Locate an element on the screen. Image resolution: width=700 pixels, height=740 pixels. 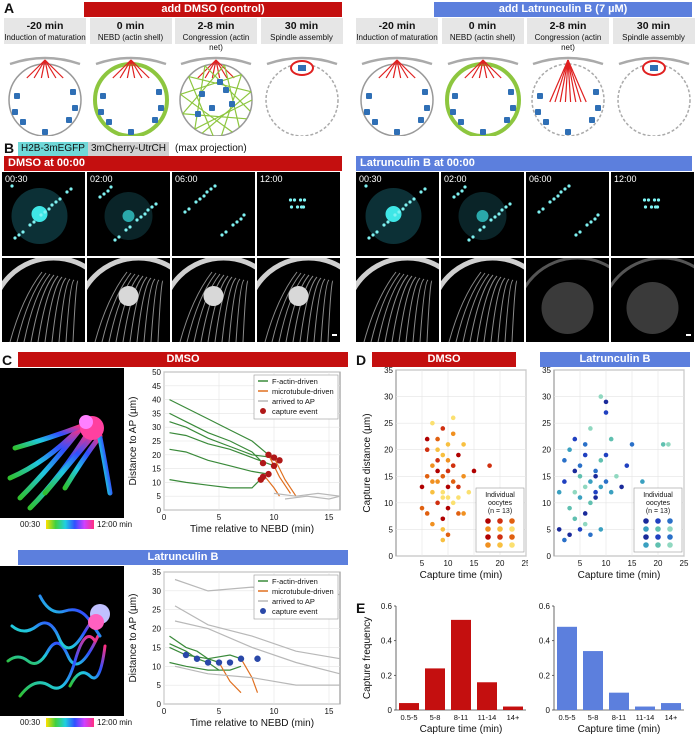
micrograph-h2b-dmso-1: 02:00 is located at coordinates (128, 214).